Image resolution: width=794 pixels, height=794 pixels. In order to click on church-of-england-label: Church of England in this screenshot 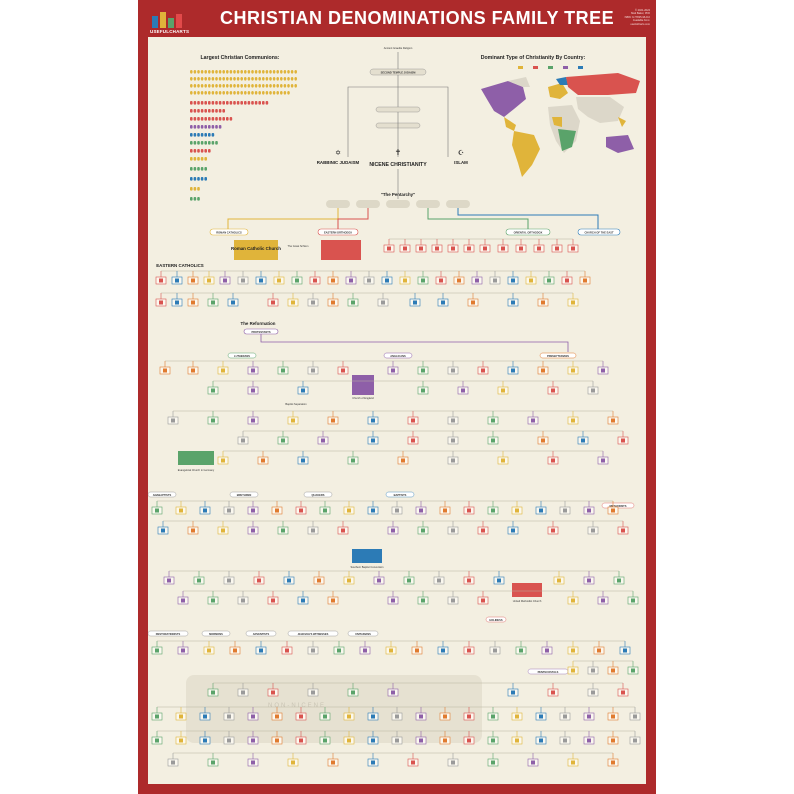, I will do `click(363, 398)`.